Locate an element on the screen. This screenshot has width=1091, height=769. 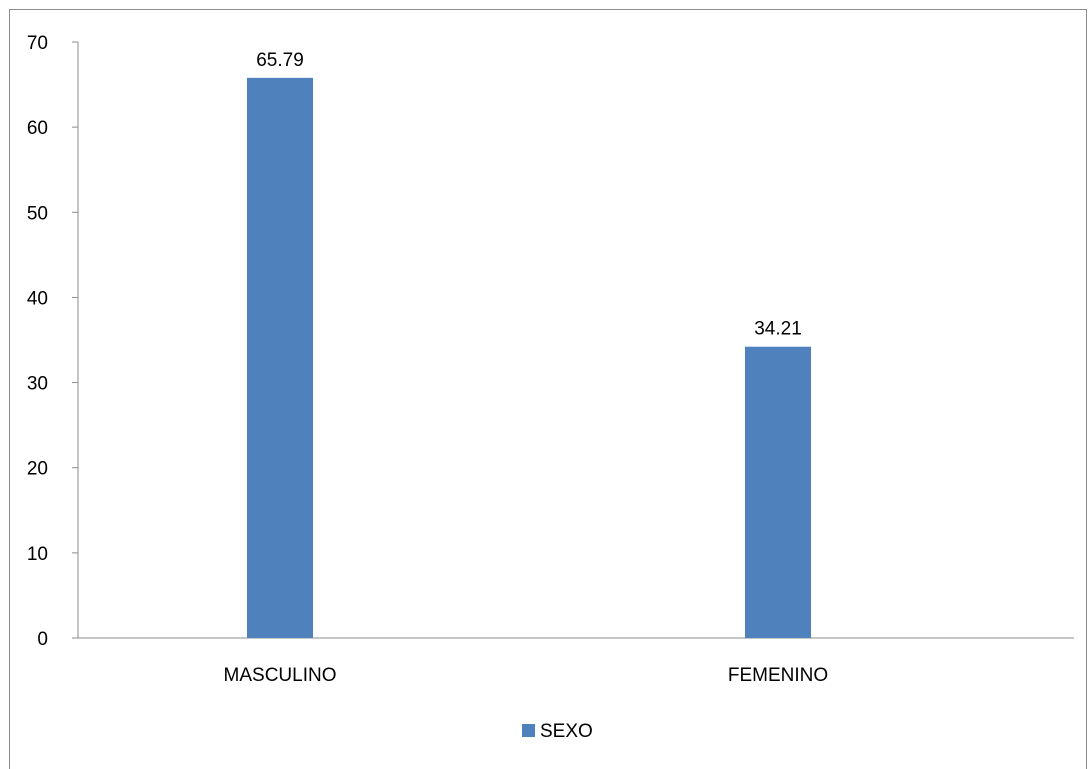
category-labels: MASCULINO FEMENINO is located at coordinates (526, 675).